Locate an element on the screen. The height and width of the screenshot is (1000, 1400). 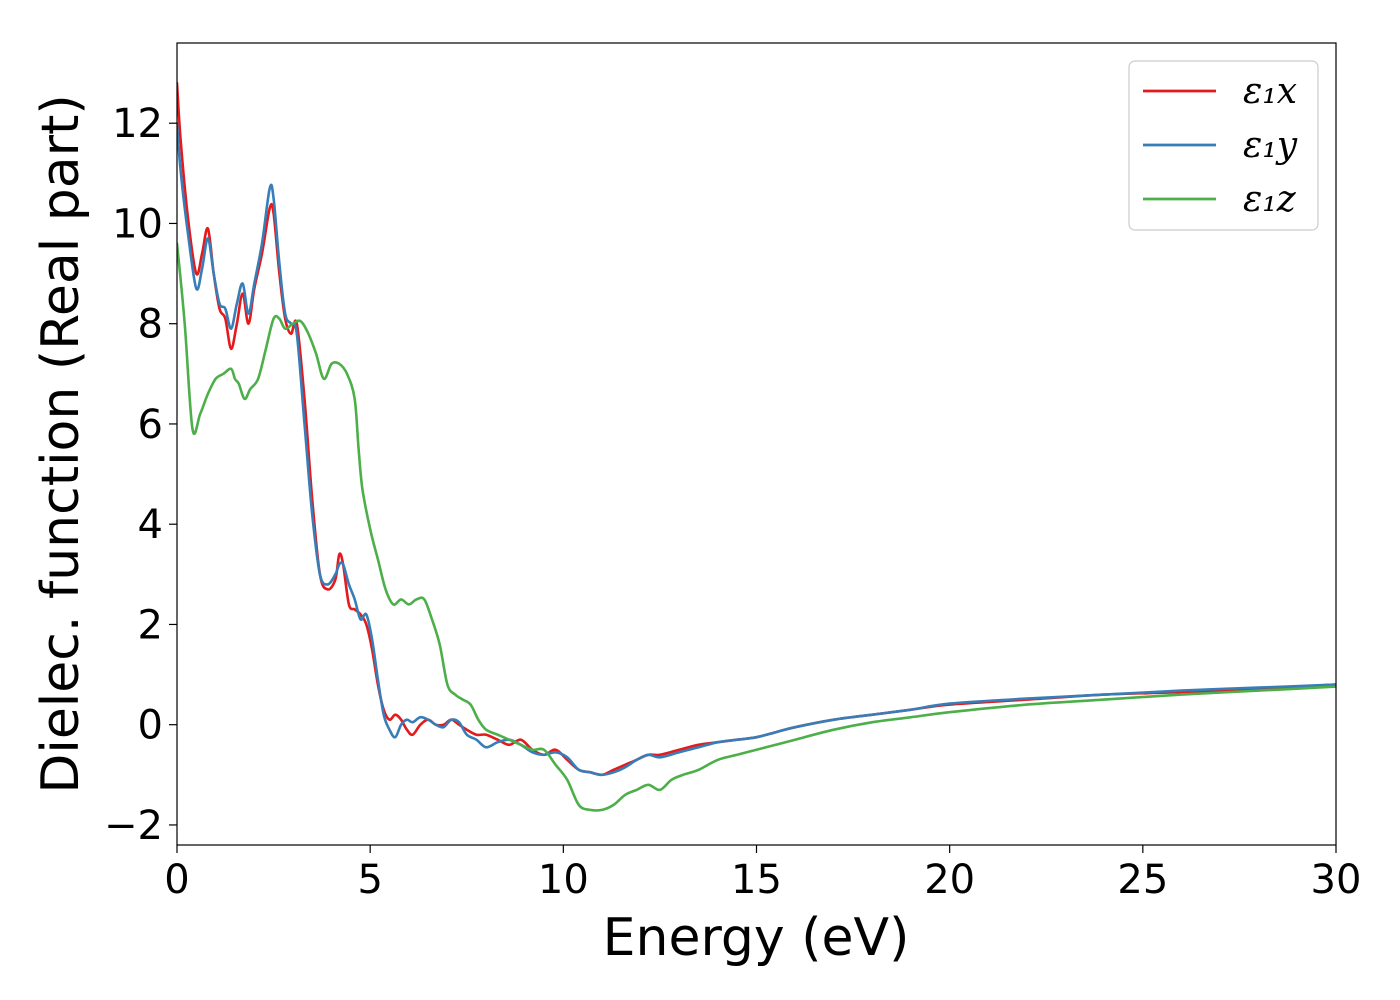
x-tick-label: 0 is located at coordinates (176, 880).